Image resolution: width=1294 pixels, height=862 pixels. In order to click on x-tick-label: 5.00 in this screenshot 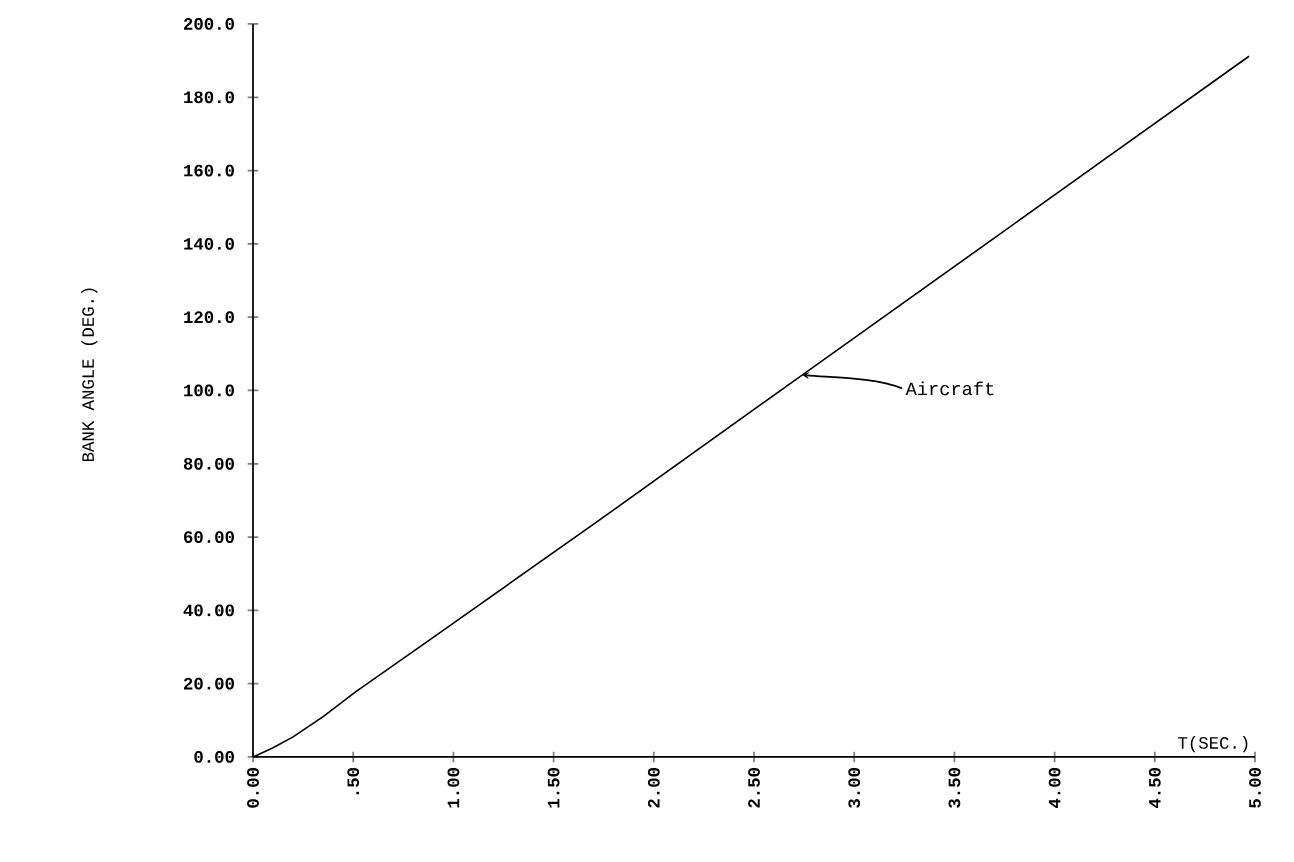, I will do `click(1255, 788)`.